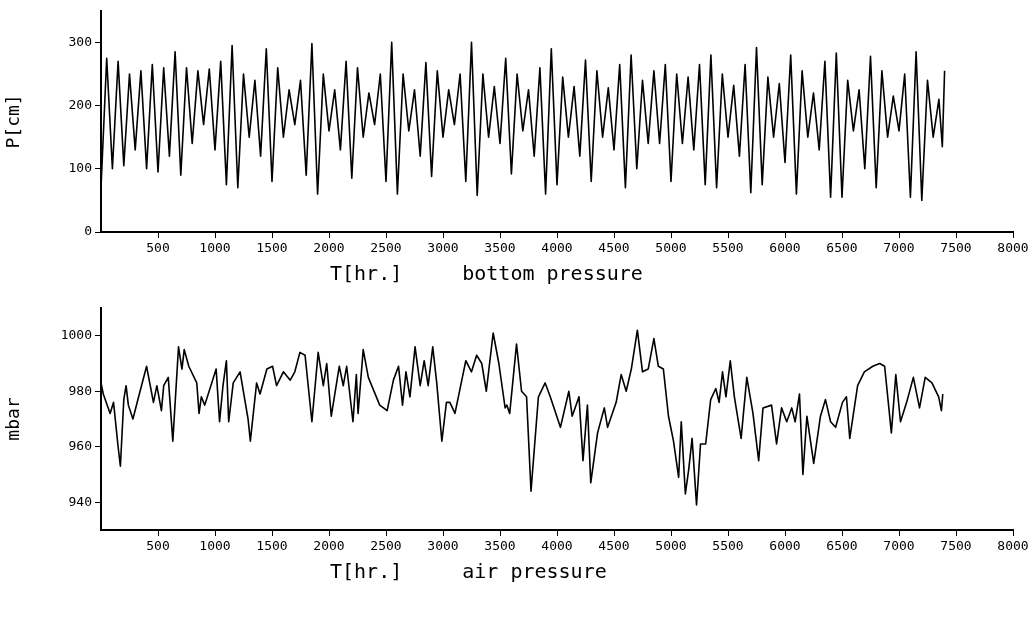 The width and height of the screenshot is (1033, 622). Describe the element at coordinates (552, 273) in the screenshot. I see `text: bottom pressure` at that location.